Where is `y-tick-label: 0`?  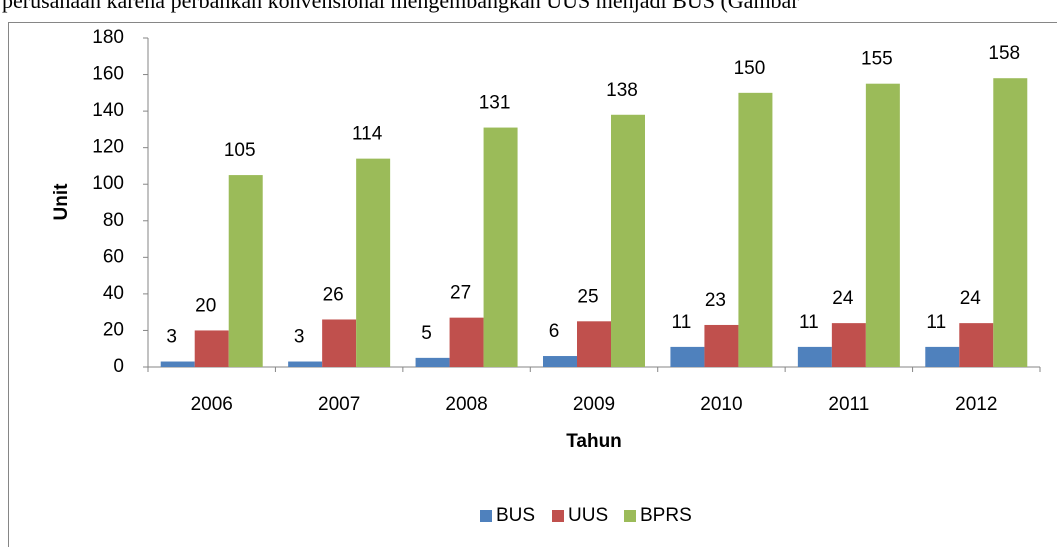 y-tick-label: 0 is located at coordinates (118, 366).